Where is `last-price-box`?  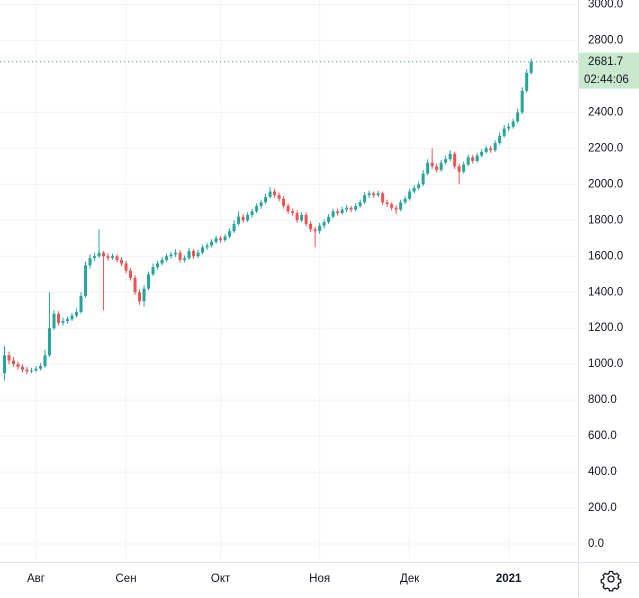
last-price-box is located at coordinates (609, 70).